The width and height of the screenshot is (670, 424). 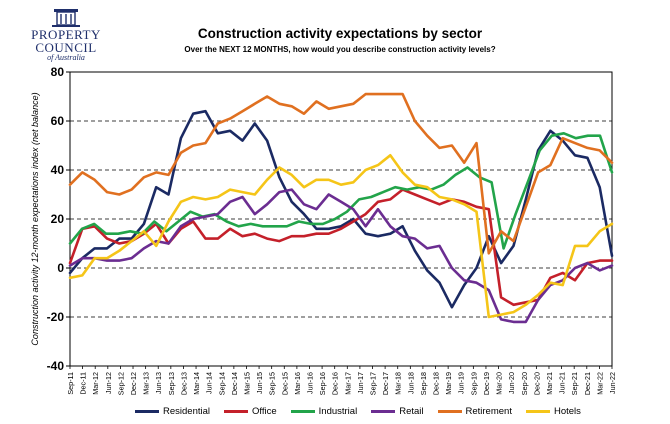 I want to click on x-tick-label: Jun-13, so click(x=158, y=383).